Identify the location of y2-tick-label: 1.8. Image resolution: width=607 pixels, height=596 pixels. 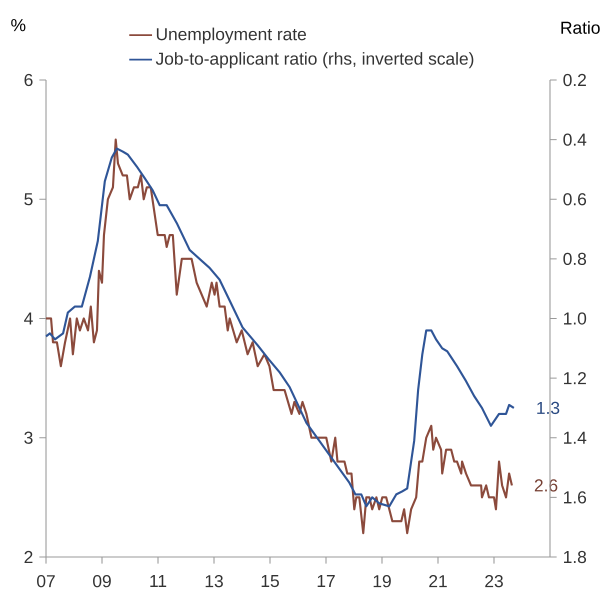
(575, 557).